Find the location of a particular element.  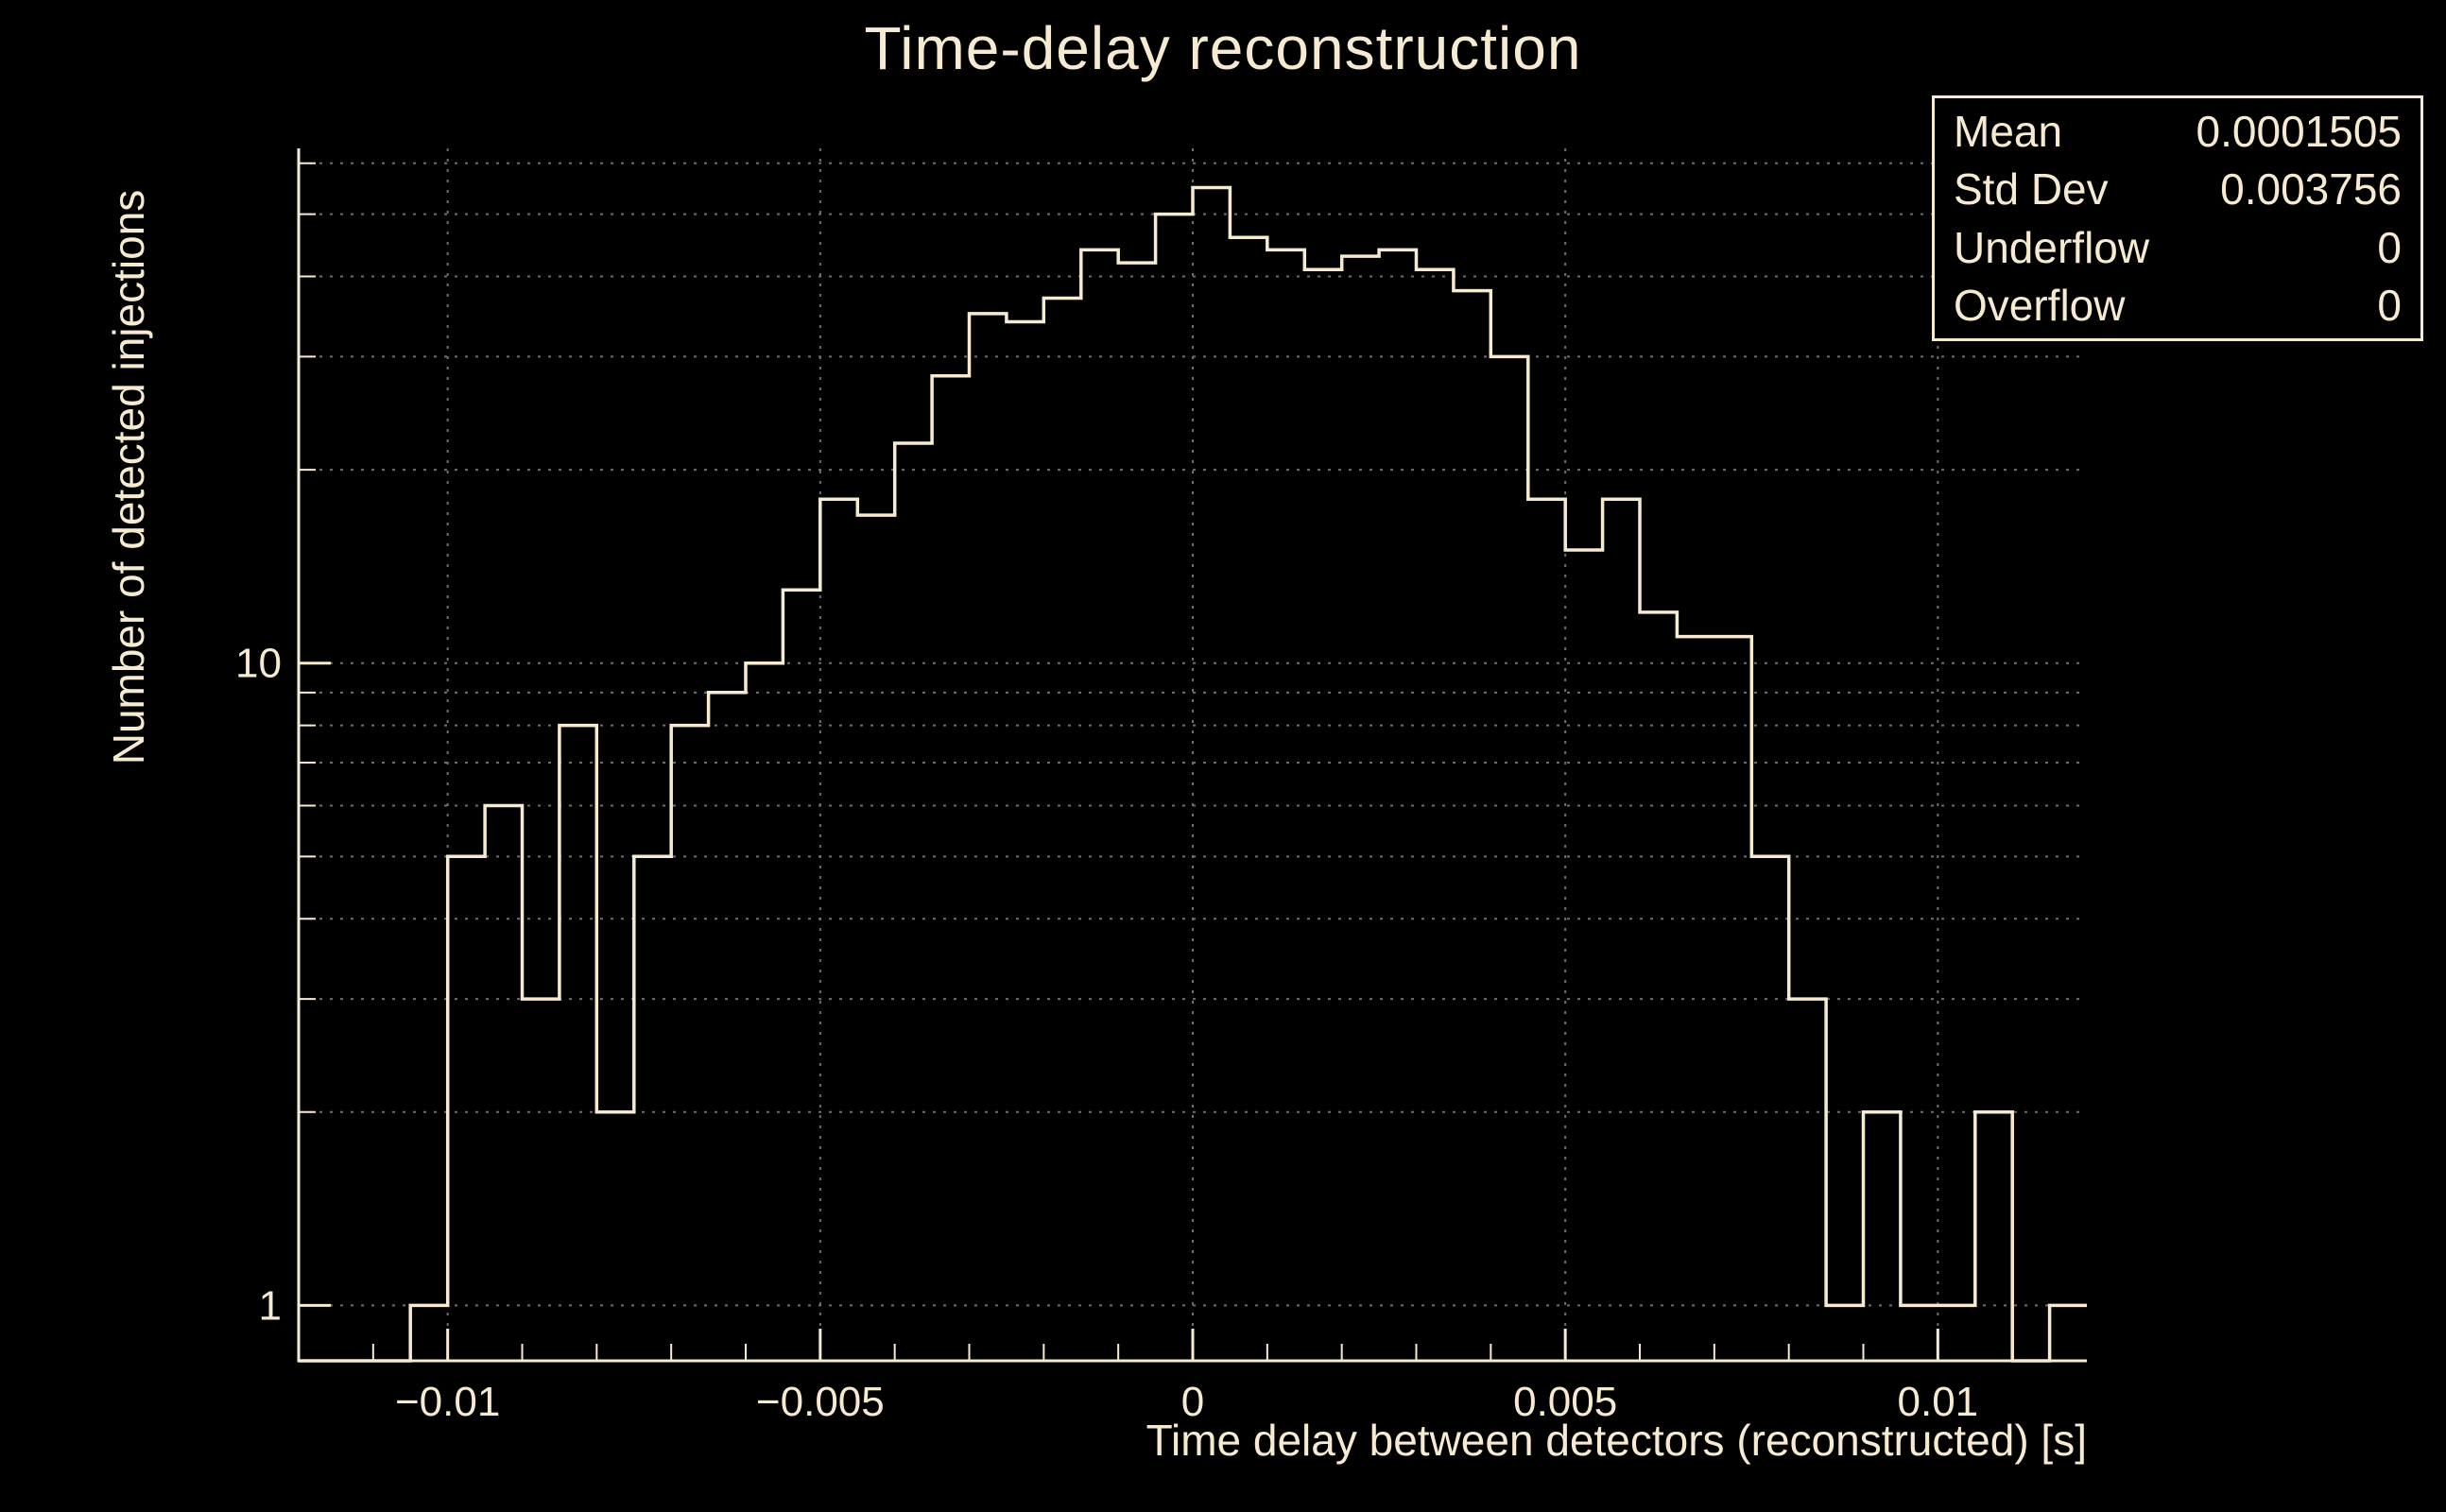

chart-title: Time-delay reconstruction is located at coordinates (1223, 48).